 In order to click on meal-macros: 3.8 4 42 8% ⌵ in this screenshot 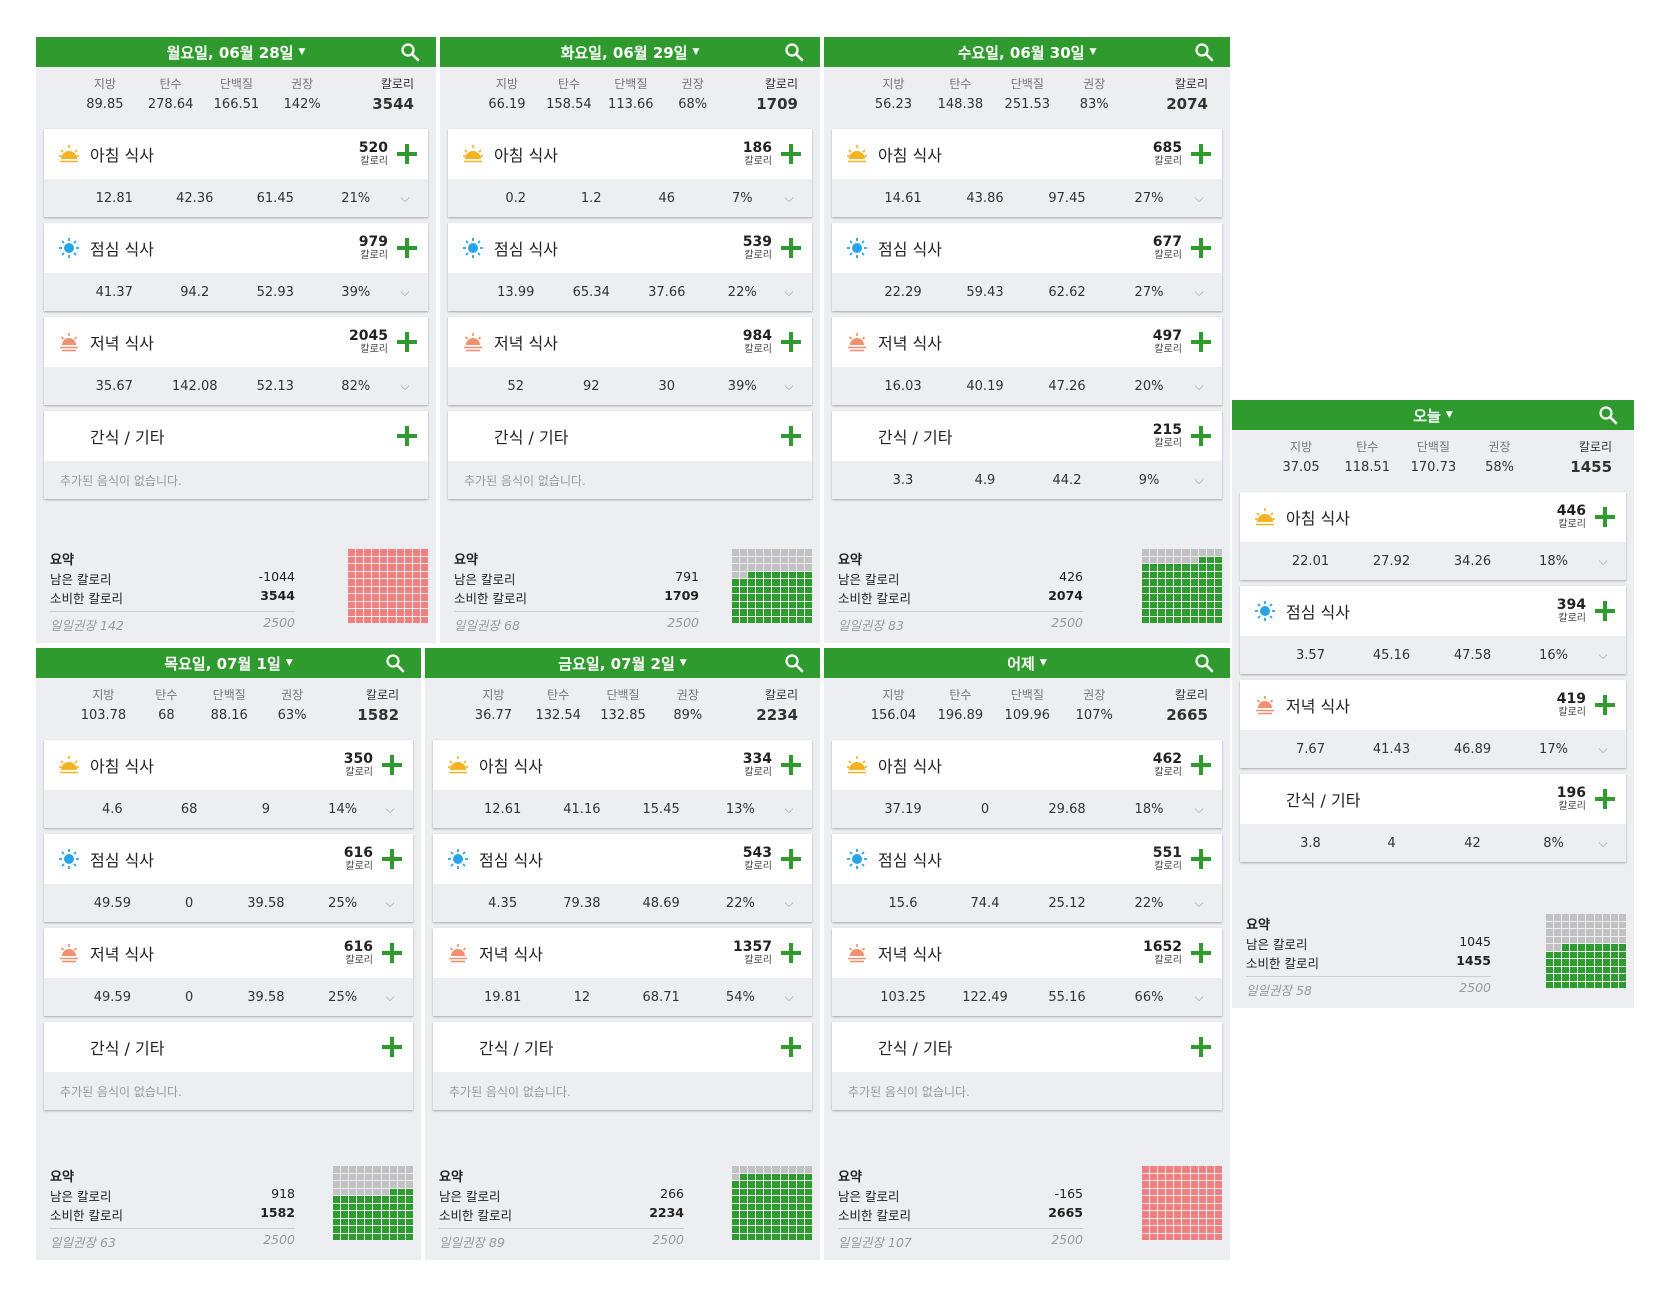, I will do `click(1433, 843)`.